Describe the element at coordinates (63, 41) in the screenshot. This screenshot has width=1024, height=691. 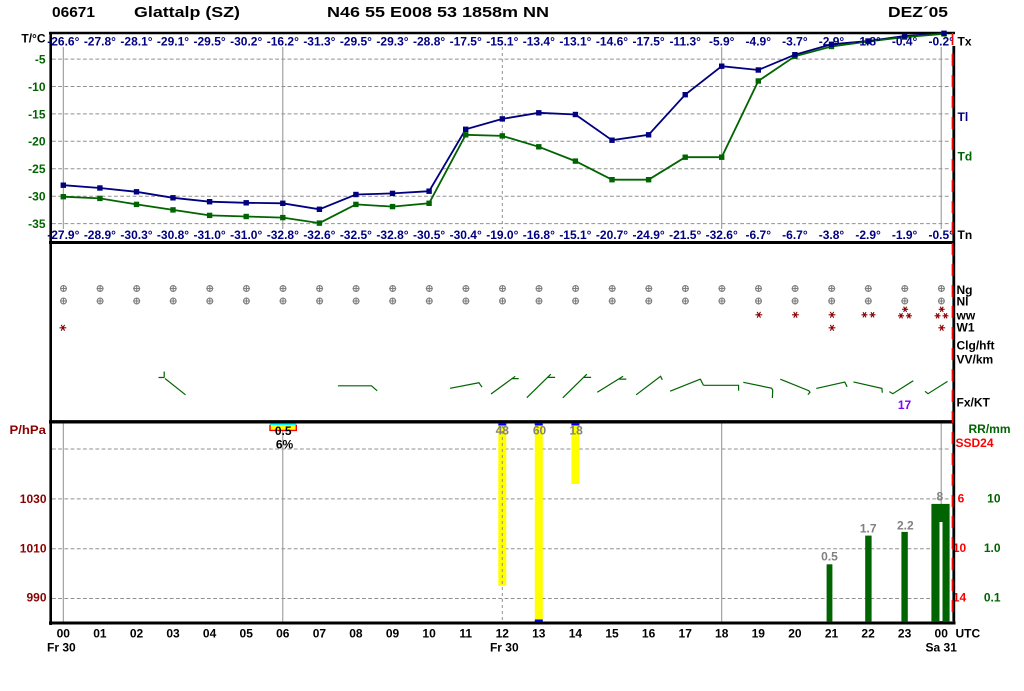
I see `svg-text: -26.6°` at that location.